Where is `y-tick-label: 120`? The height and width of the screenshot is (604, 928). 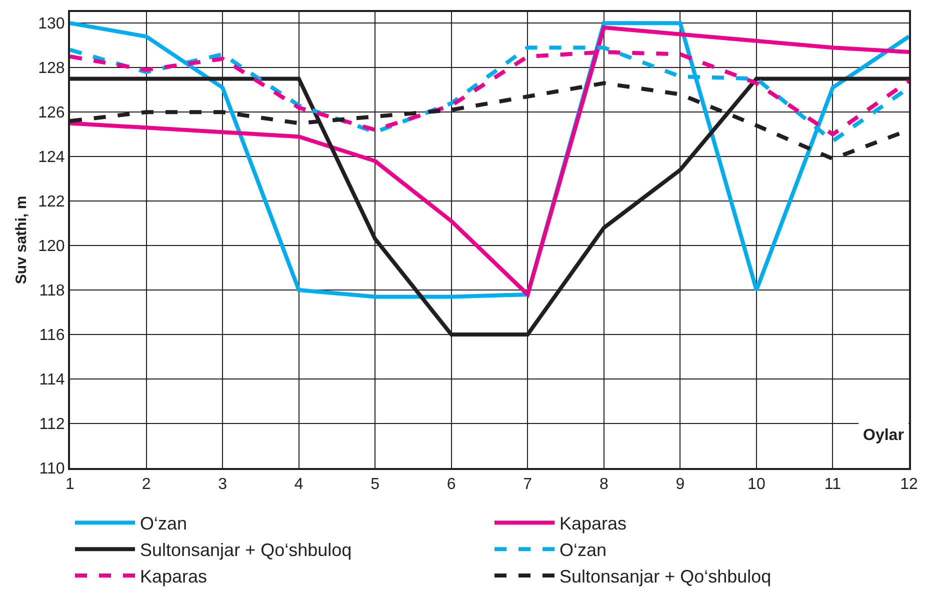
y-tick-label: 120 is located at coordinates (51, 247).